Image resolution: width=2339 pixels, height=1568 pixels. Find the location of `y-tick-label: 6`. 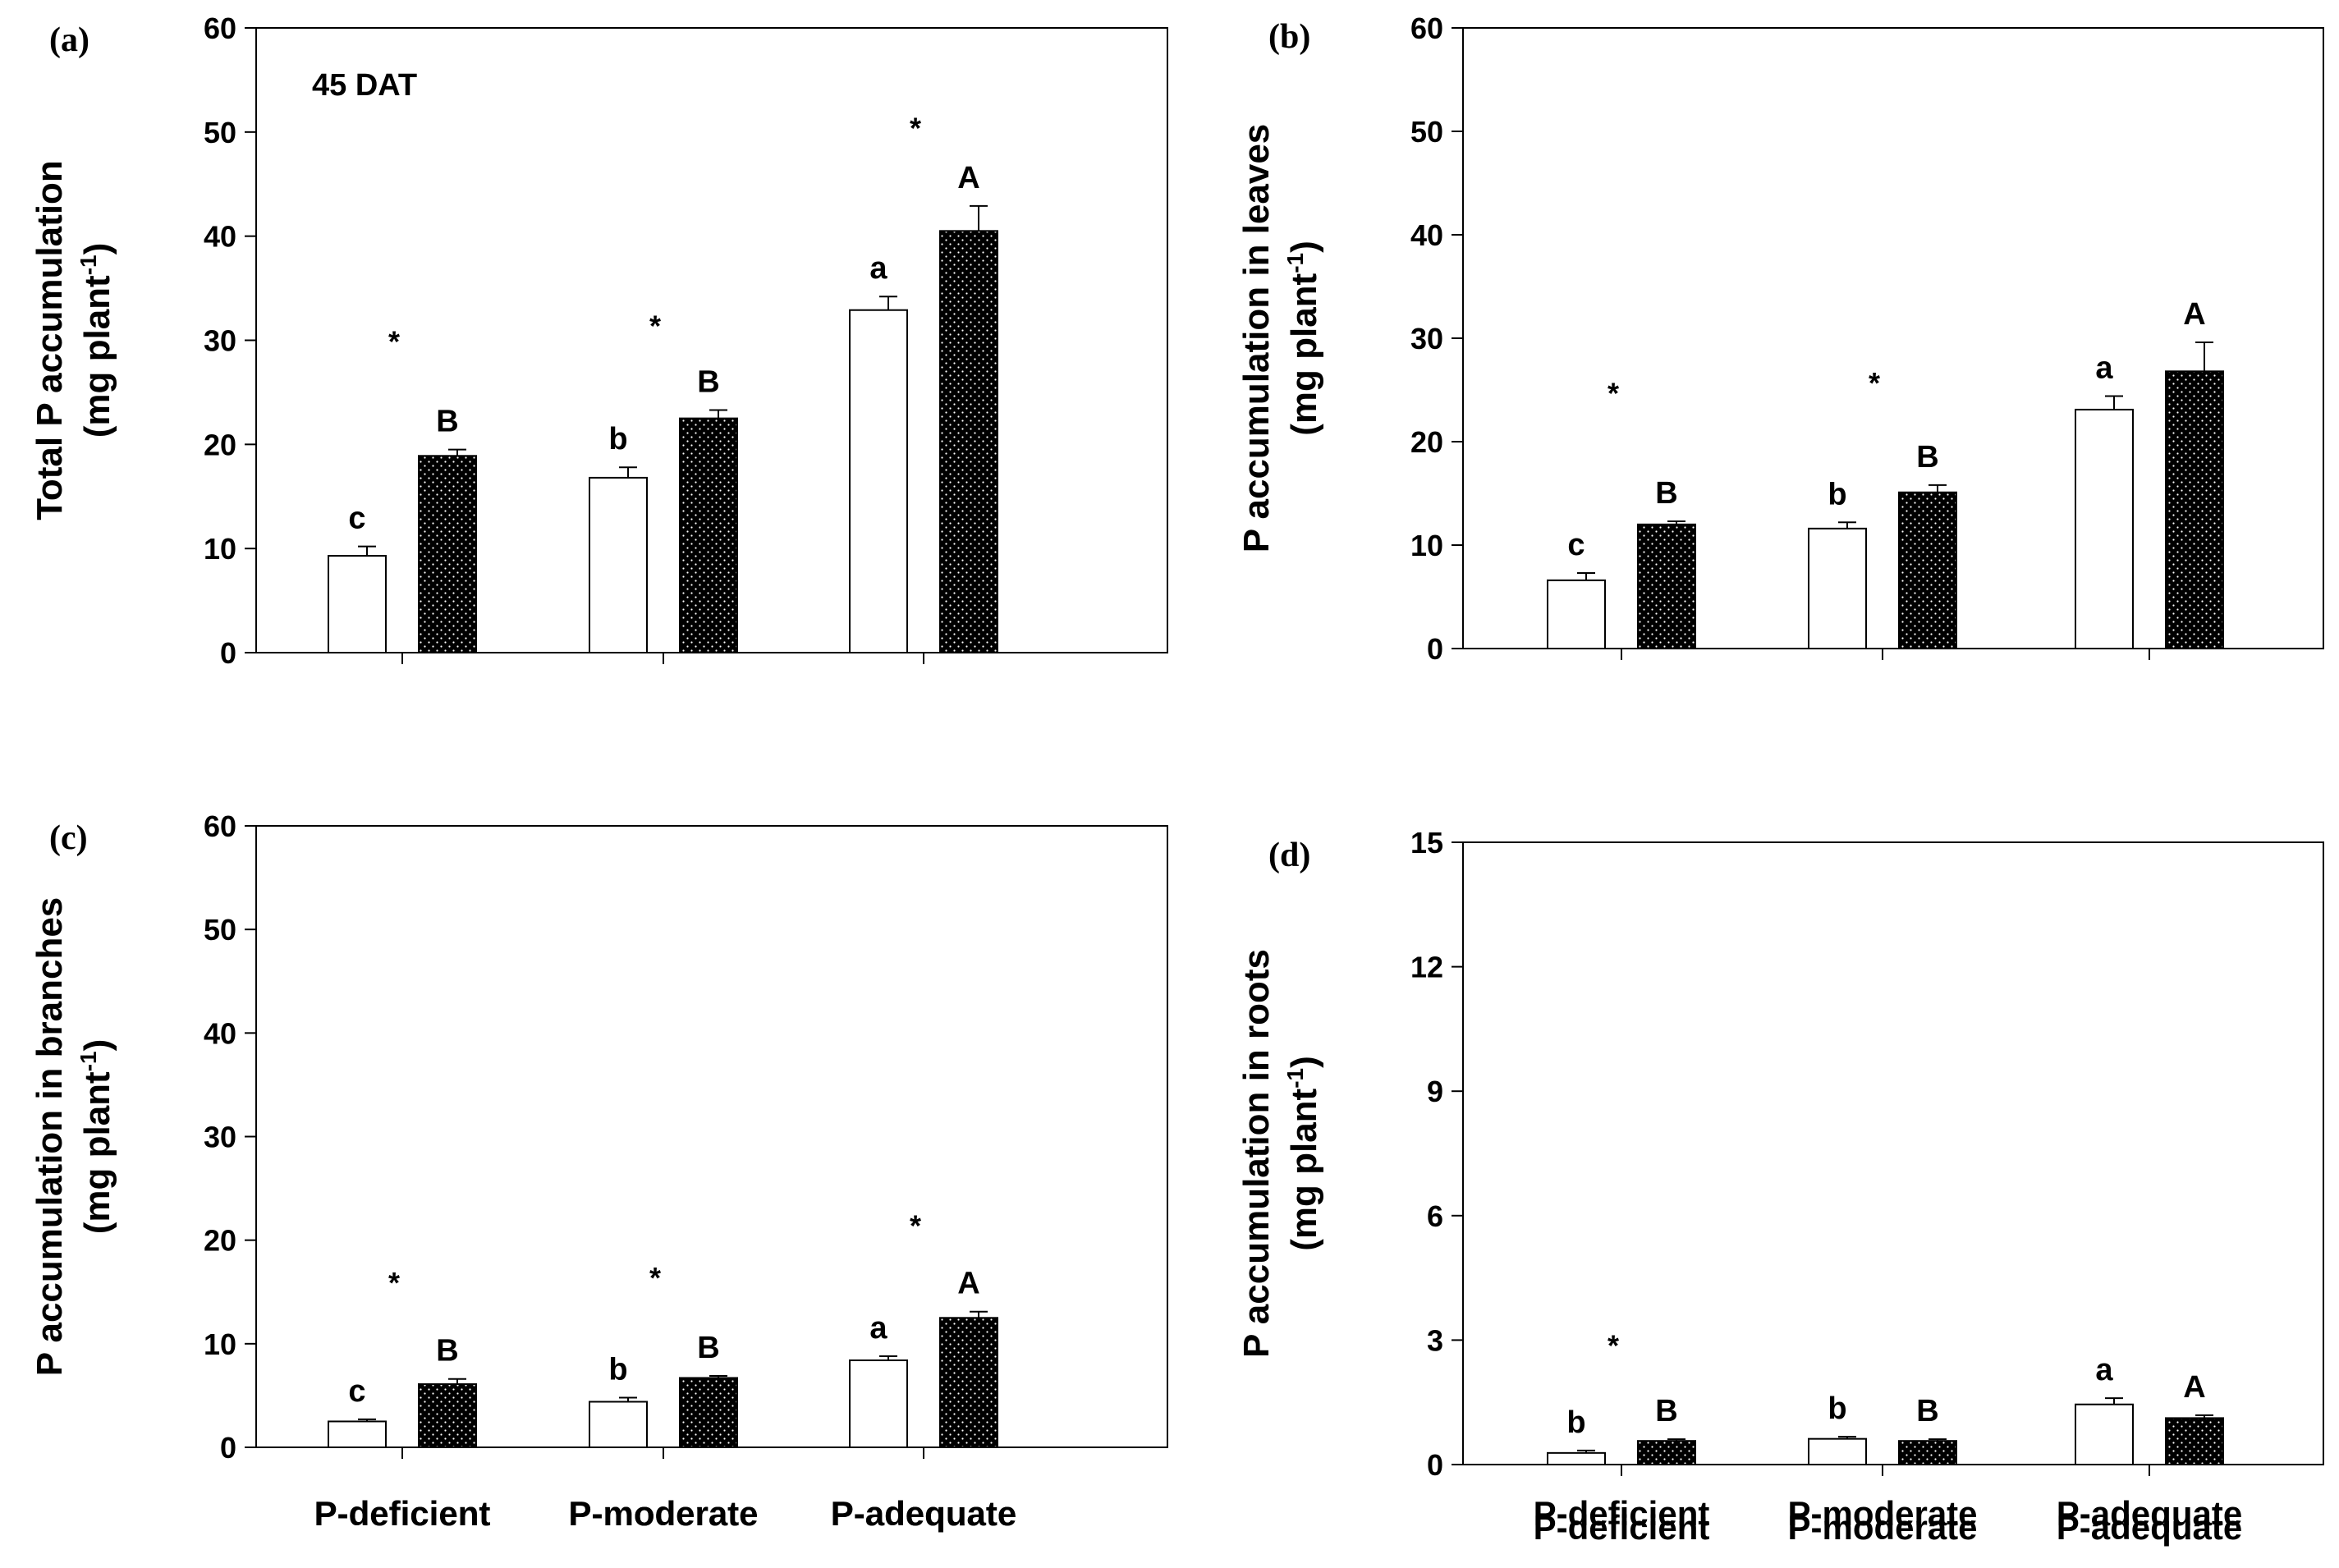

y-tick-label: 6 is located at coordinates (1435, 1216).